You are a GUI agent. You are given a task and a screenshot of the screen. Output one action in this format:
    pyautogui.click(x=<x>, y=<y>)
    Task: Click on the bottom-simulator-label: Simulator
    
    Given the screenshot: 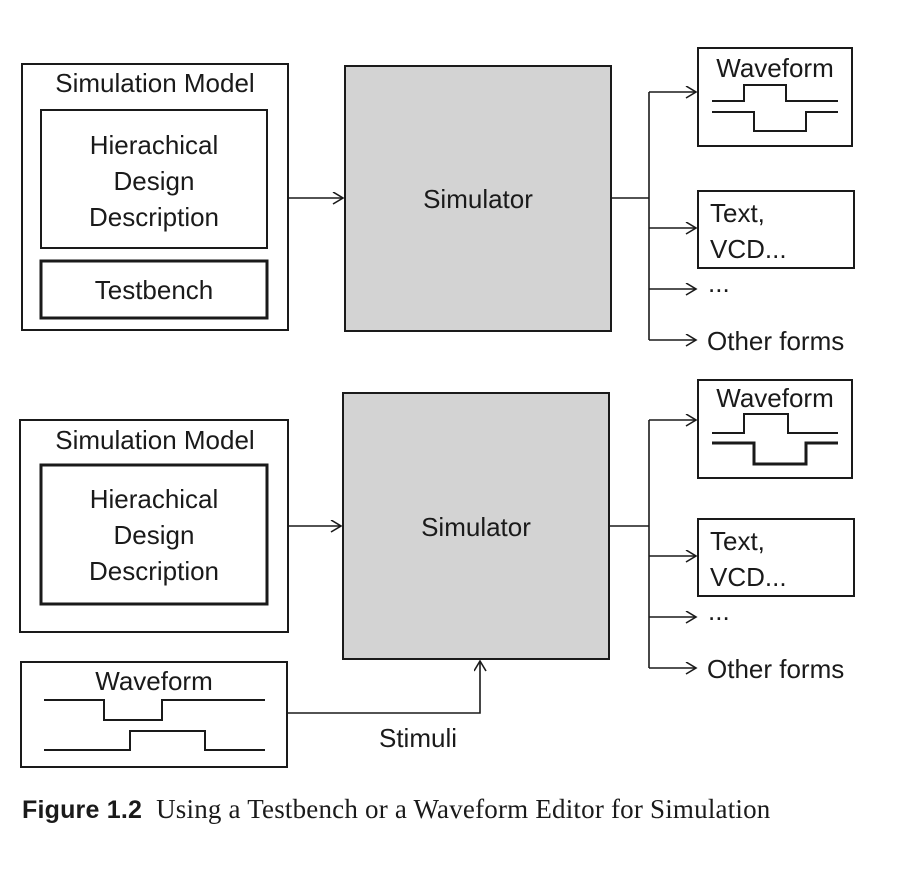 What is the action you would take?
    pyautogui.click(x=476, y=527)
    